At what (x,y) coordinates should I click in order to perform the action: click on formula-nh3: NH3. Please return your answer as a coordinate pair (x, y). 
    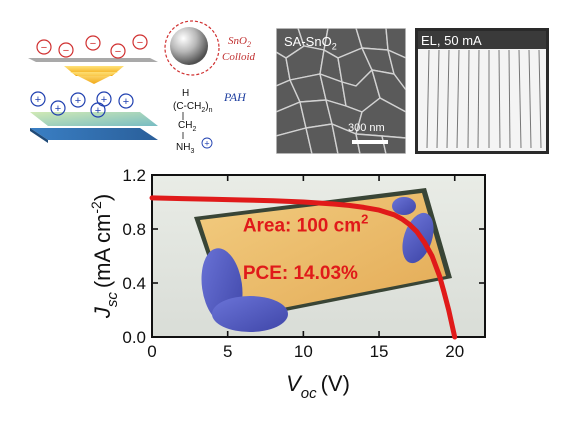
    Looking at the image, I should click on (185, 148).